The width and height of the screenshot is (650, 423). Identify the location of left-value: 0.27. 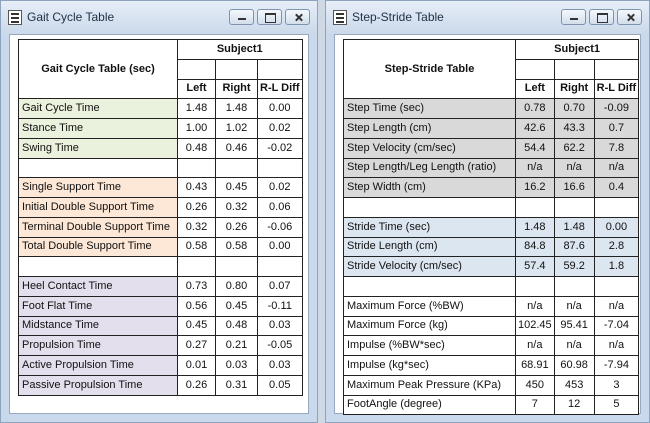
(196, 345).